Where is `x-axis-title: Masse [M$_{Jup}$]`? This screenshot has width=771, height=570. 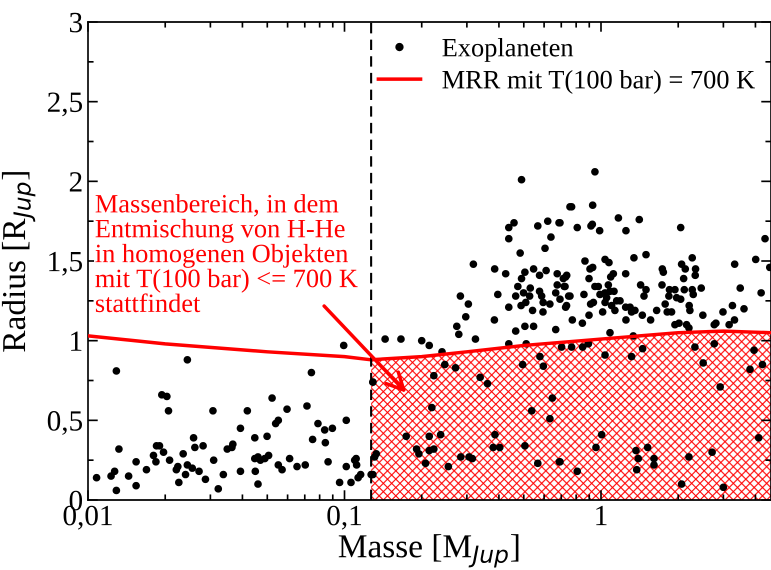
x-axis-title: Masse [M$_{Jup}$] is located at coordinates (428, 551).